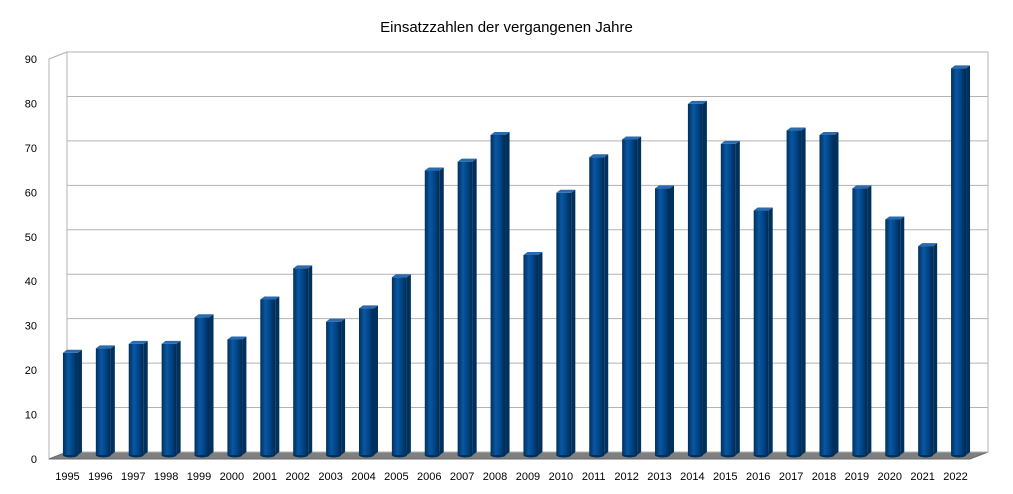 This screenshot has width=1013, height=494. Describe the element at coordinates (495, 477) in the screenshot. I see `x-tick-label: 2008` at that location.